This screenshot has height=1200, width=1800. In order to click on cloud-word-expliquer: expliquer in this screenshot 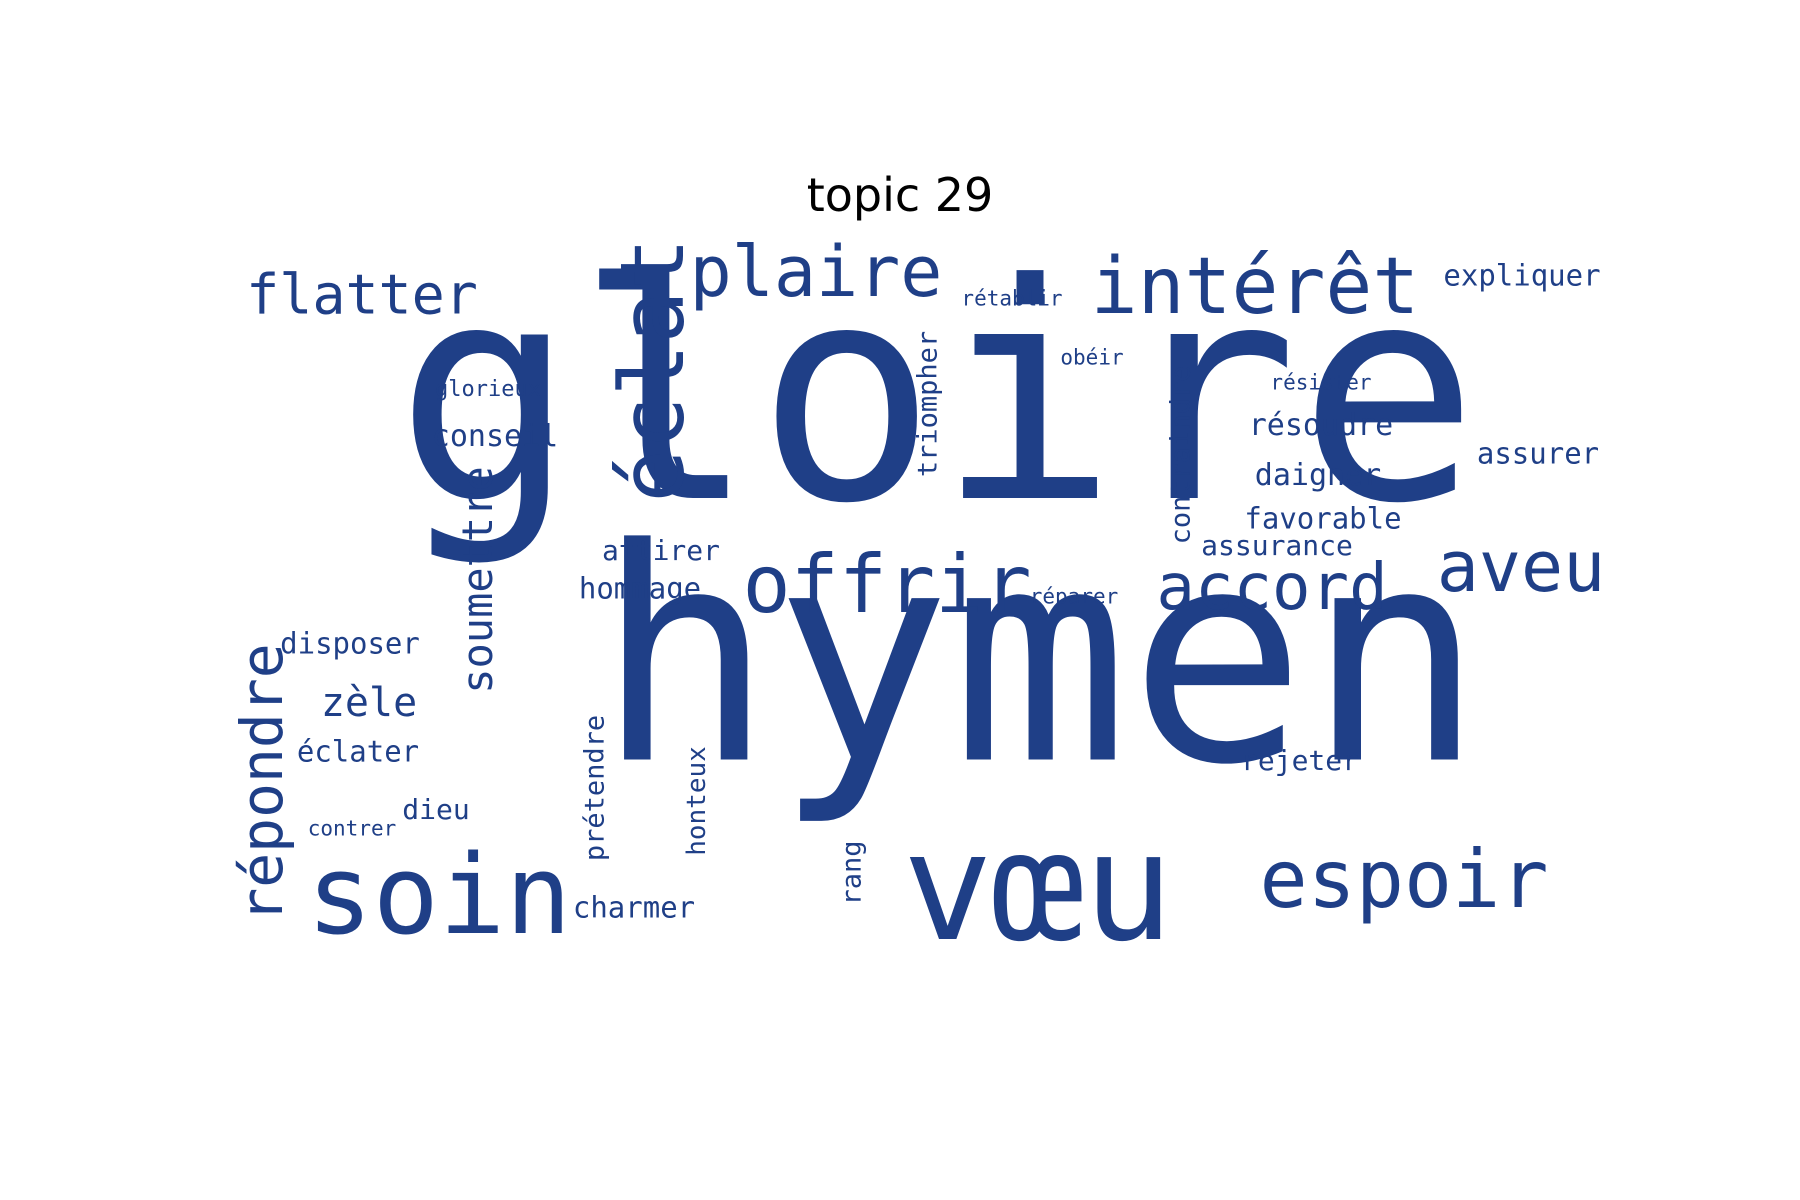, I will do `click(1522, 275)`.